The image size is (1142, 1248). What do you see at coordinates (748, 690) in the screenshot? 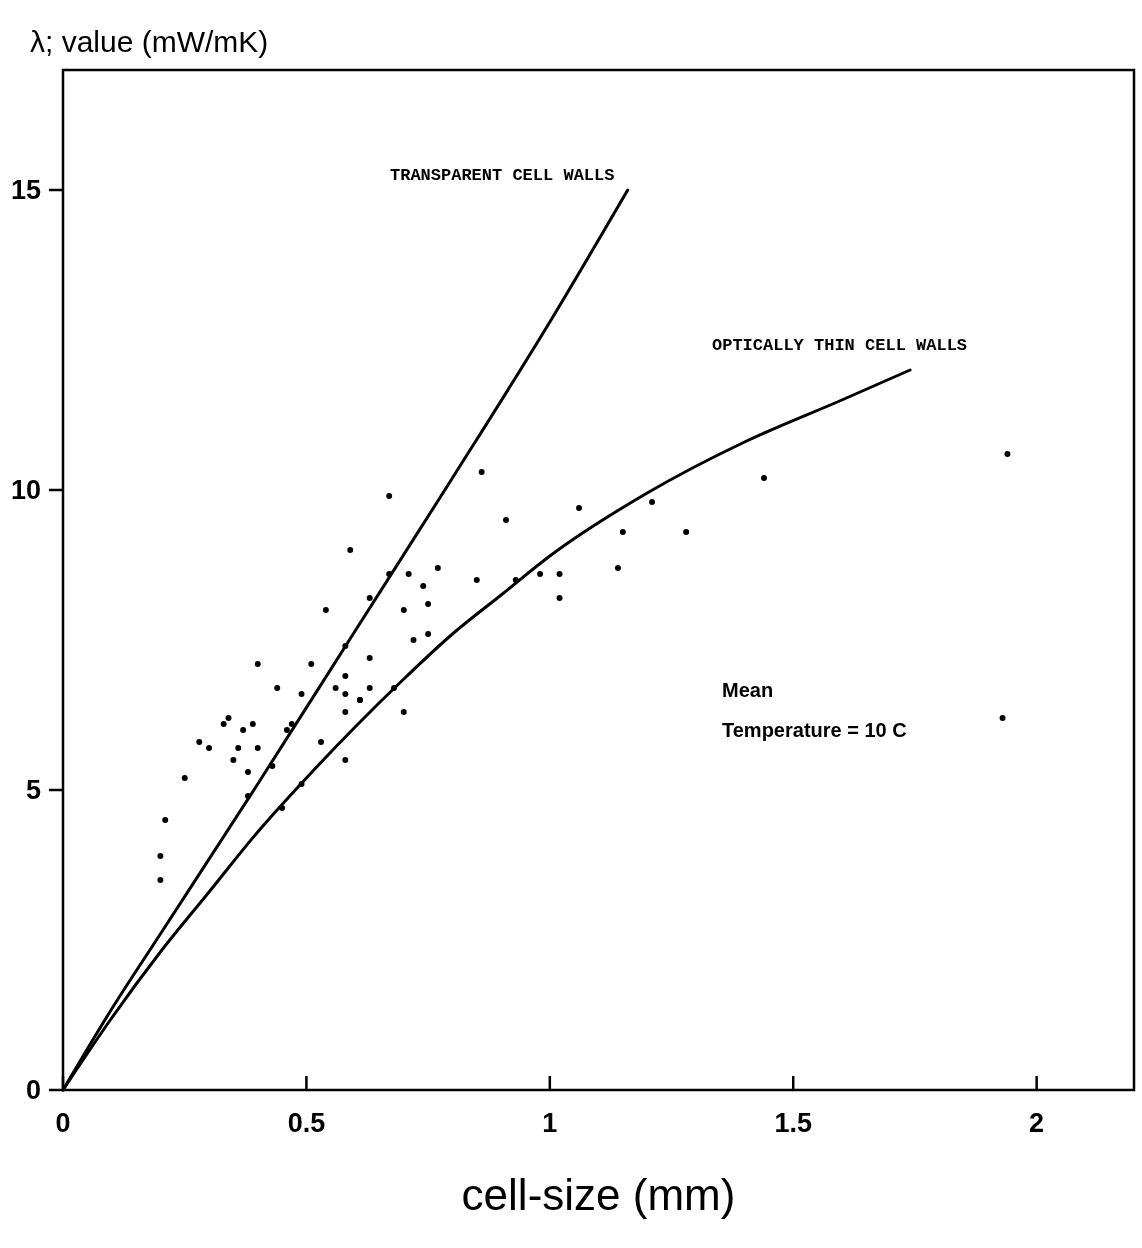
I see `annotation: Mean` at bounding box center [748, 690].